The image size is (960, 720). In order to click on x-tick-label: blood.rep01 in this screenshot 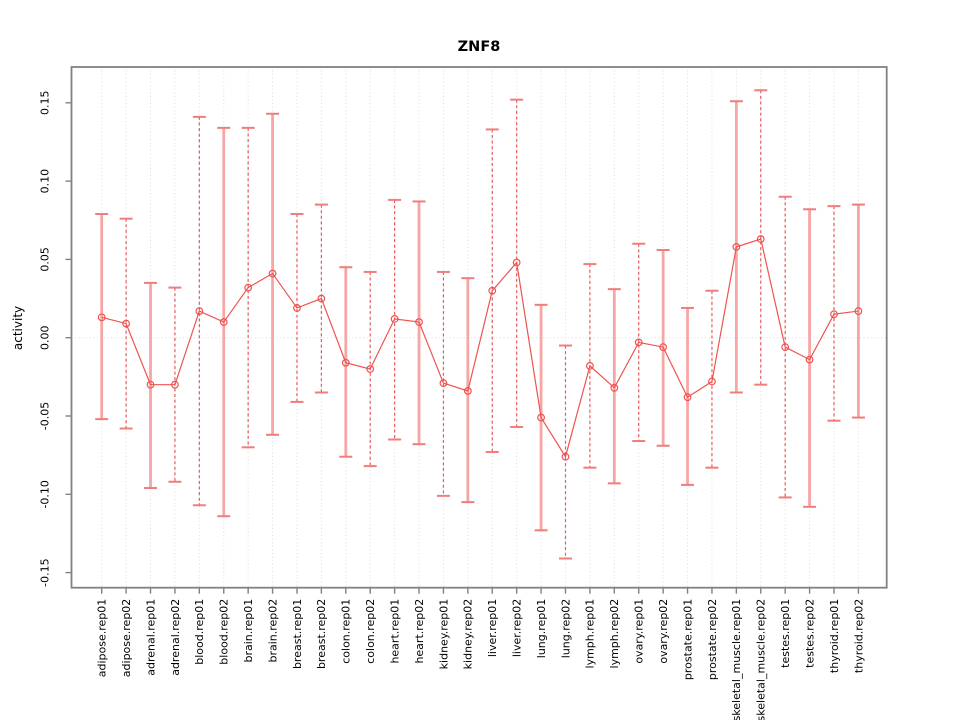, I will do `click(199, 632)`.